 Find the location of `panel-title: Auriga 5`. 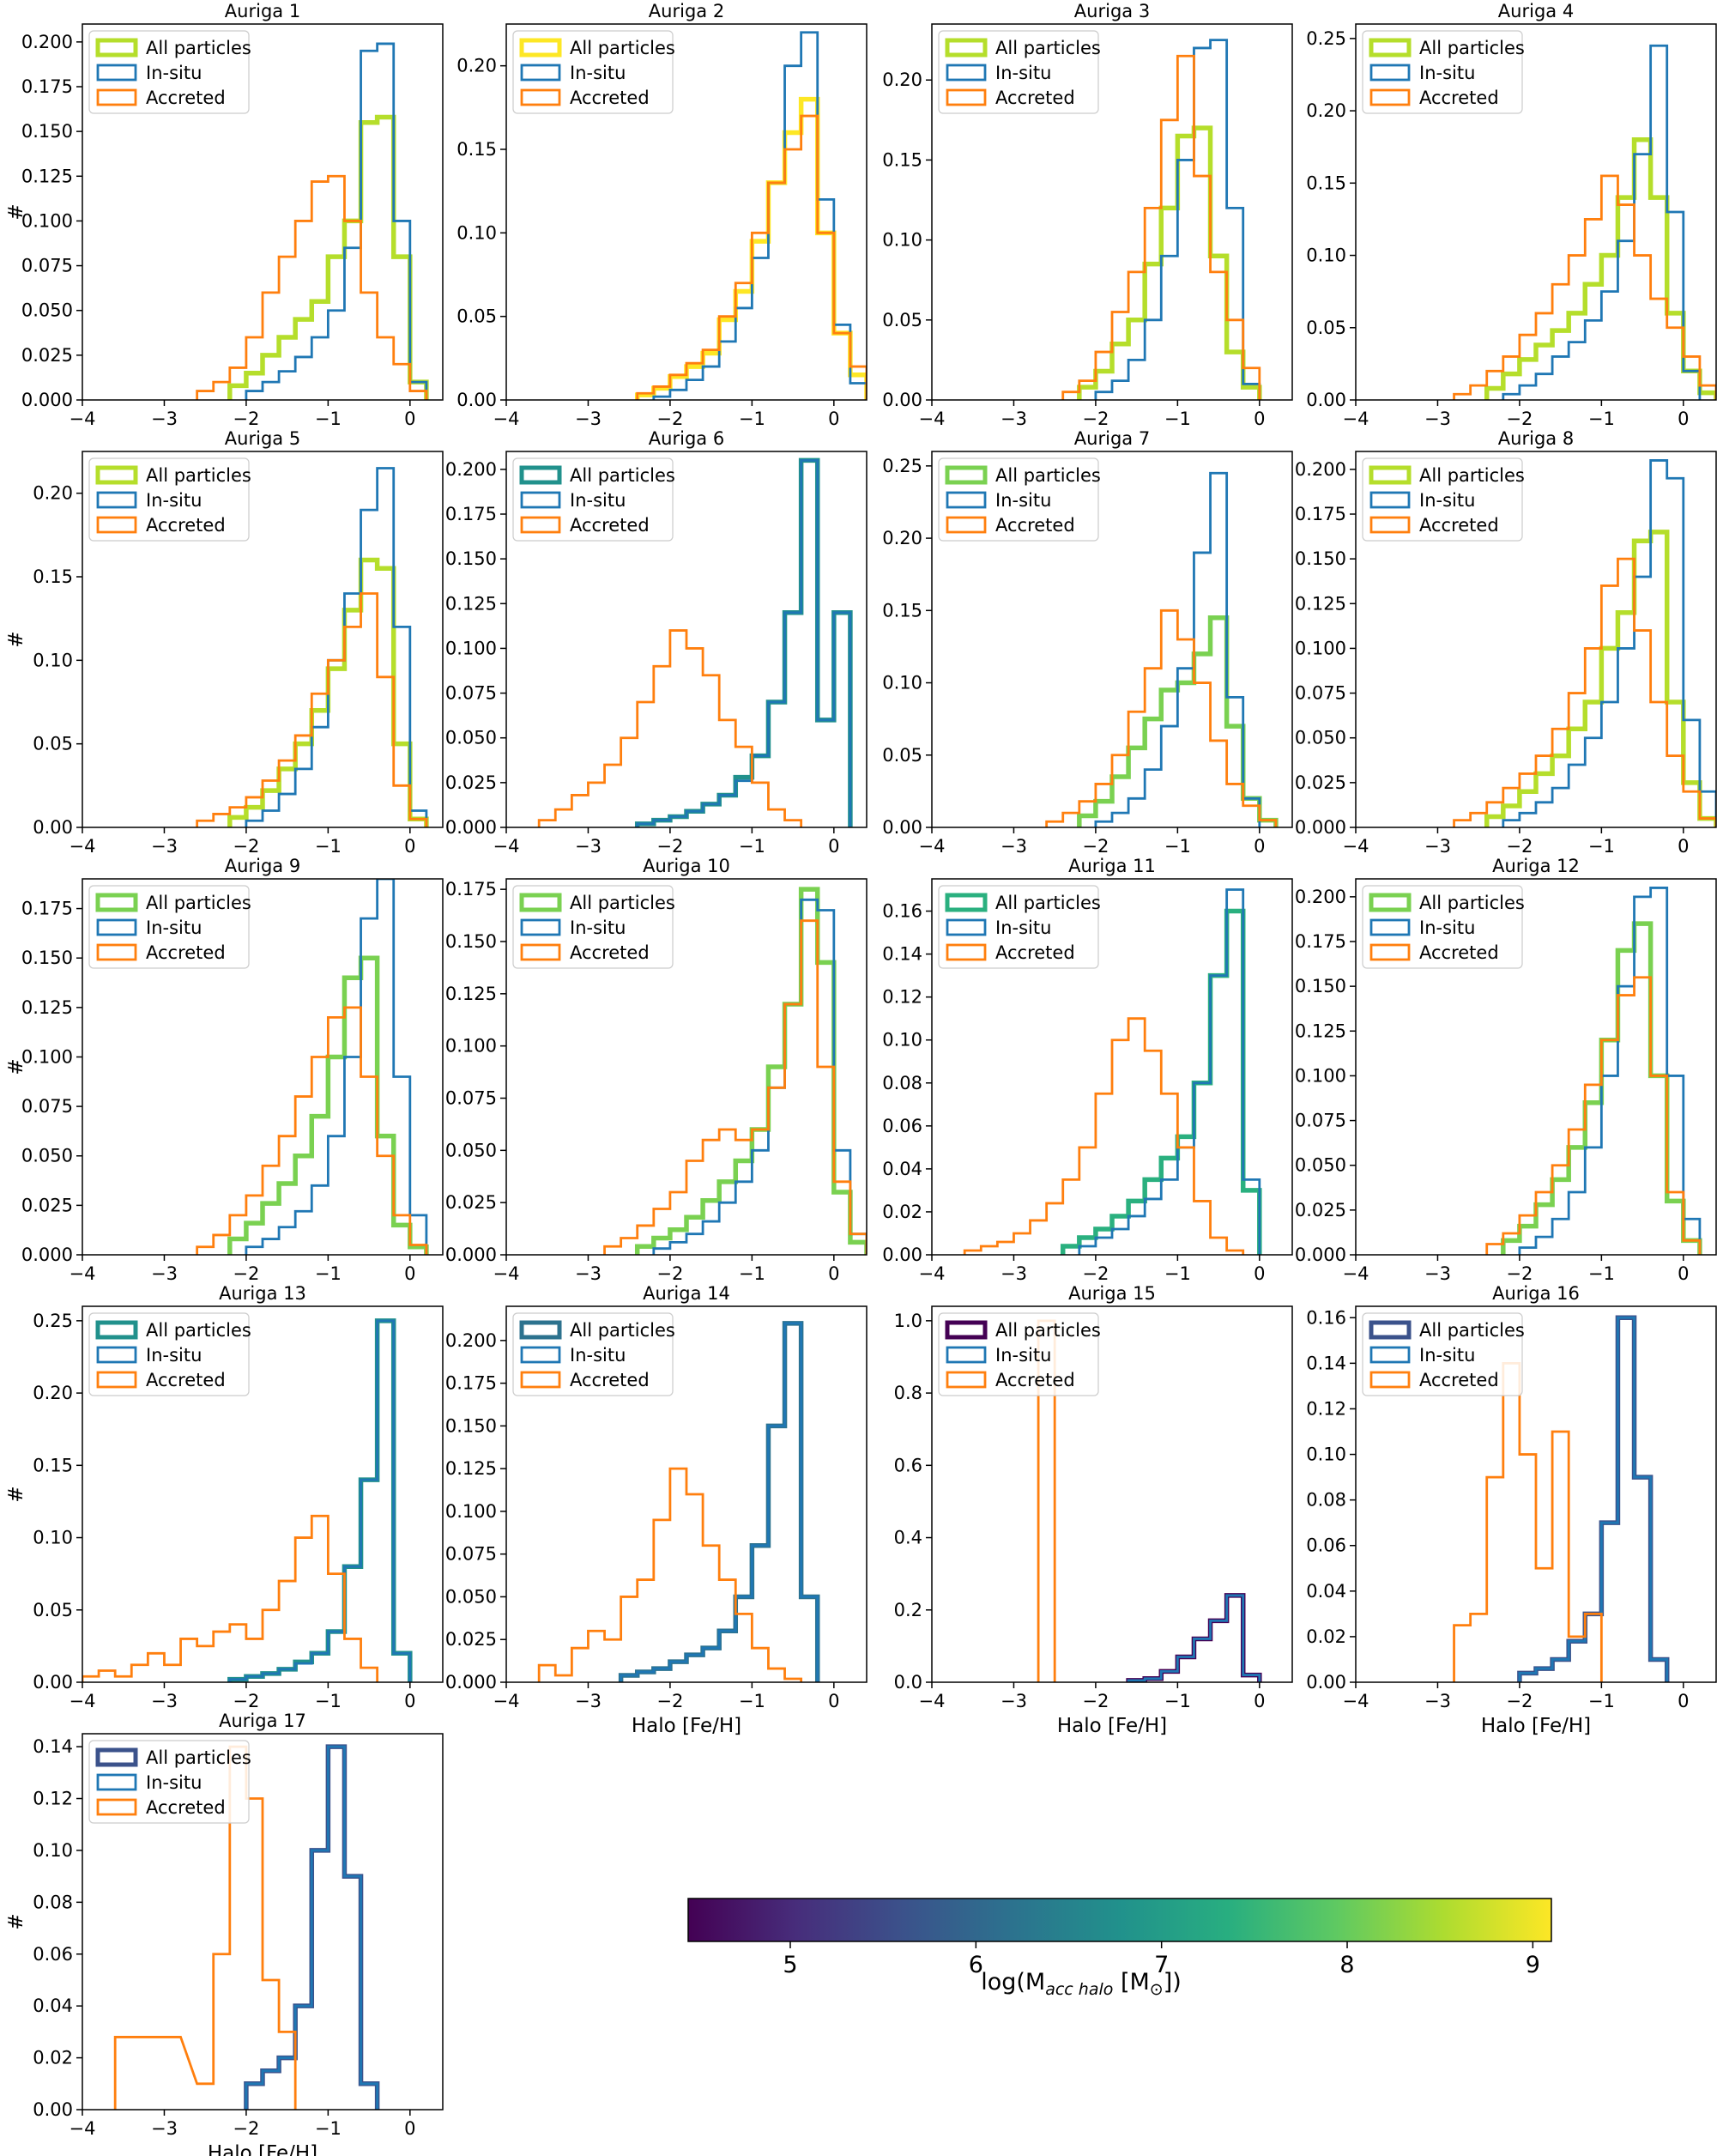

panel-title: Auriga 5 is located at coordinates (262, 439).